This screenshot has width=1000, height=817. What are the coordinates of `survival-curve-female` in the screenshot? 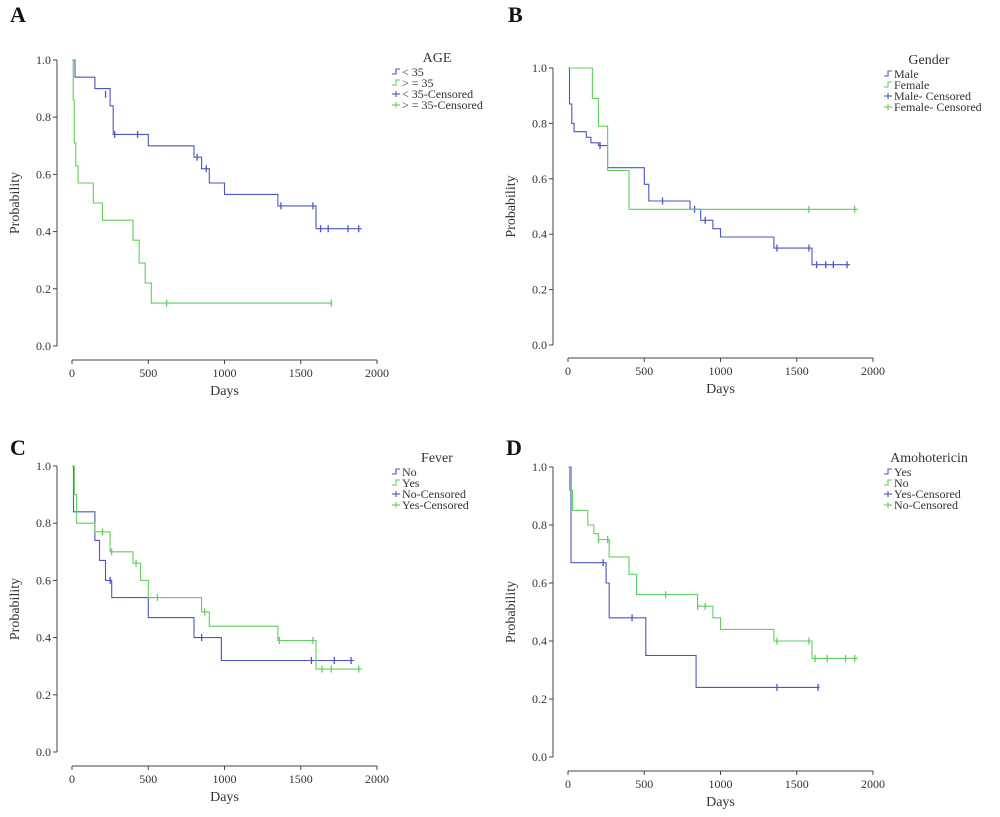 It's located at (713, 138).